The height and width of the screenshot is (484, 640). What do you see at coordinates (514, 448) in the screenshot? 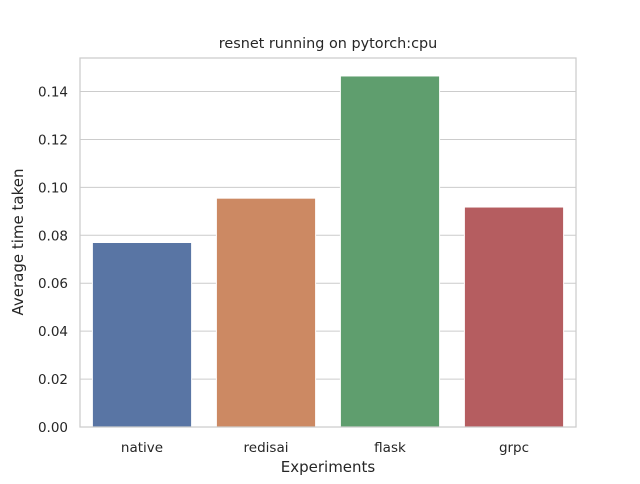
I see `x-tick-label: grpc` at bounding box center [514, 448].